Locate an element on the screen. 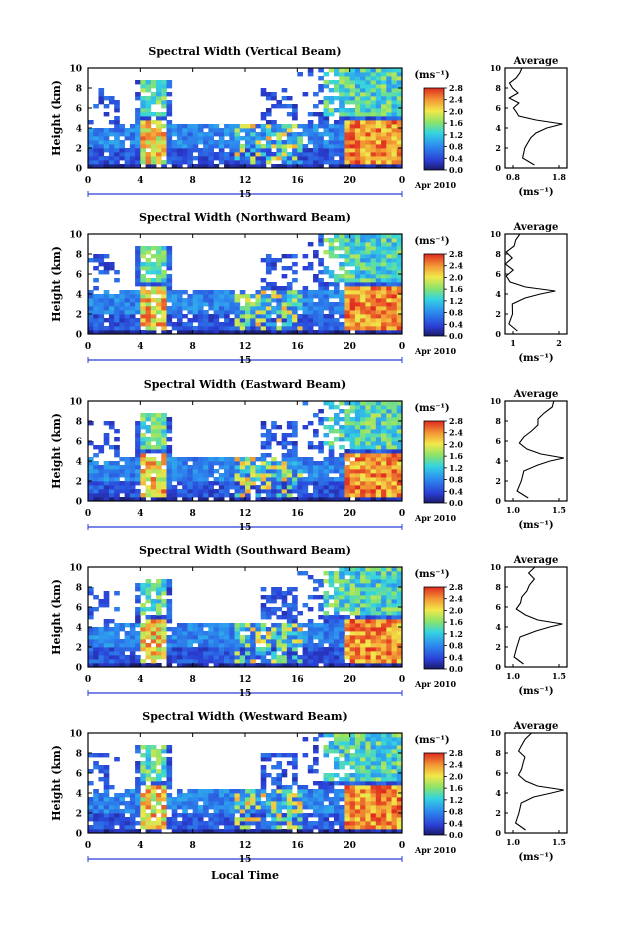  profile-x-tick-label: 1.5 is located at coordinates (559, 676).